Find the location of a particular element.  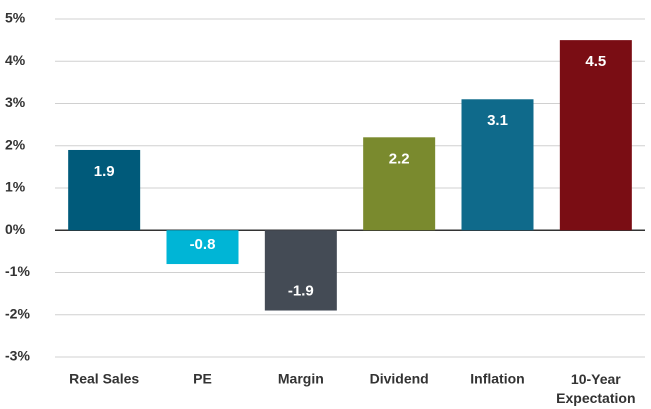

y-tick-label: 4% is located at coordinates (15, 60).